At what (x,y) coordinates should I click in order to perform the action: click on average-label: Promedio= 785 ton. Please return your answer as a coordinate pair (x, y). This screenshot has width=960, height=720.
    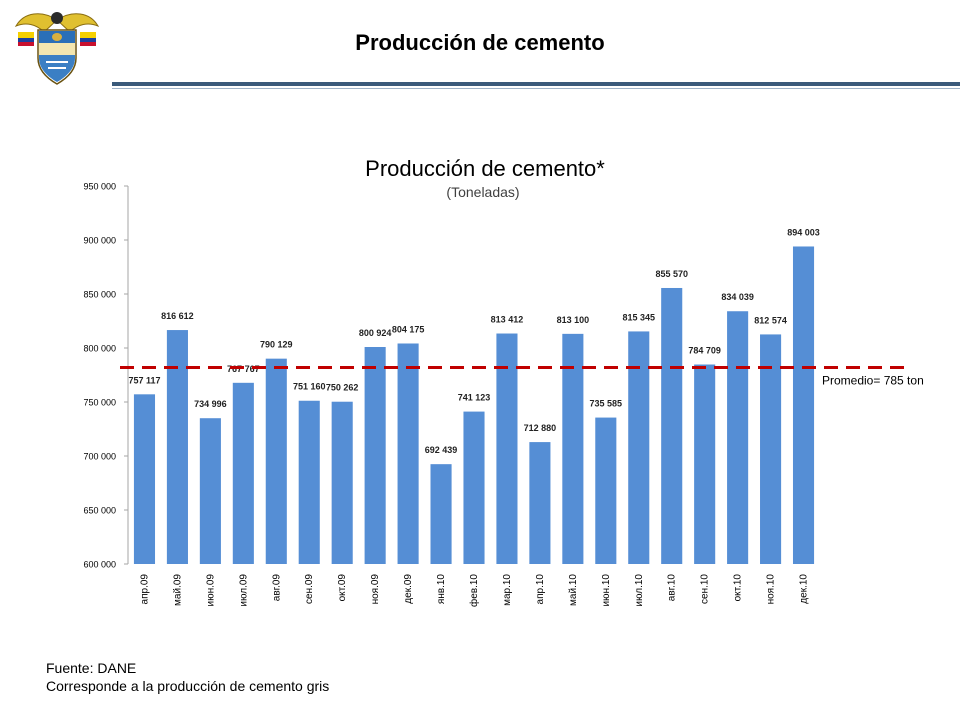
    Looking at the image, I should click on (873, 380).